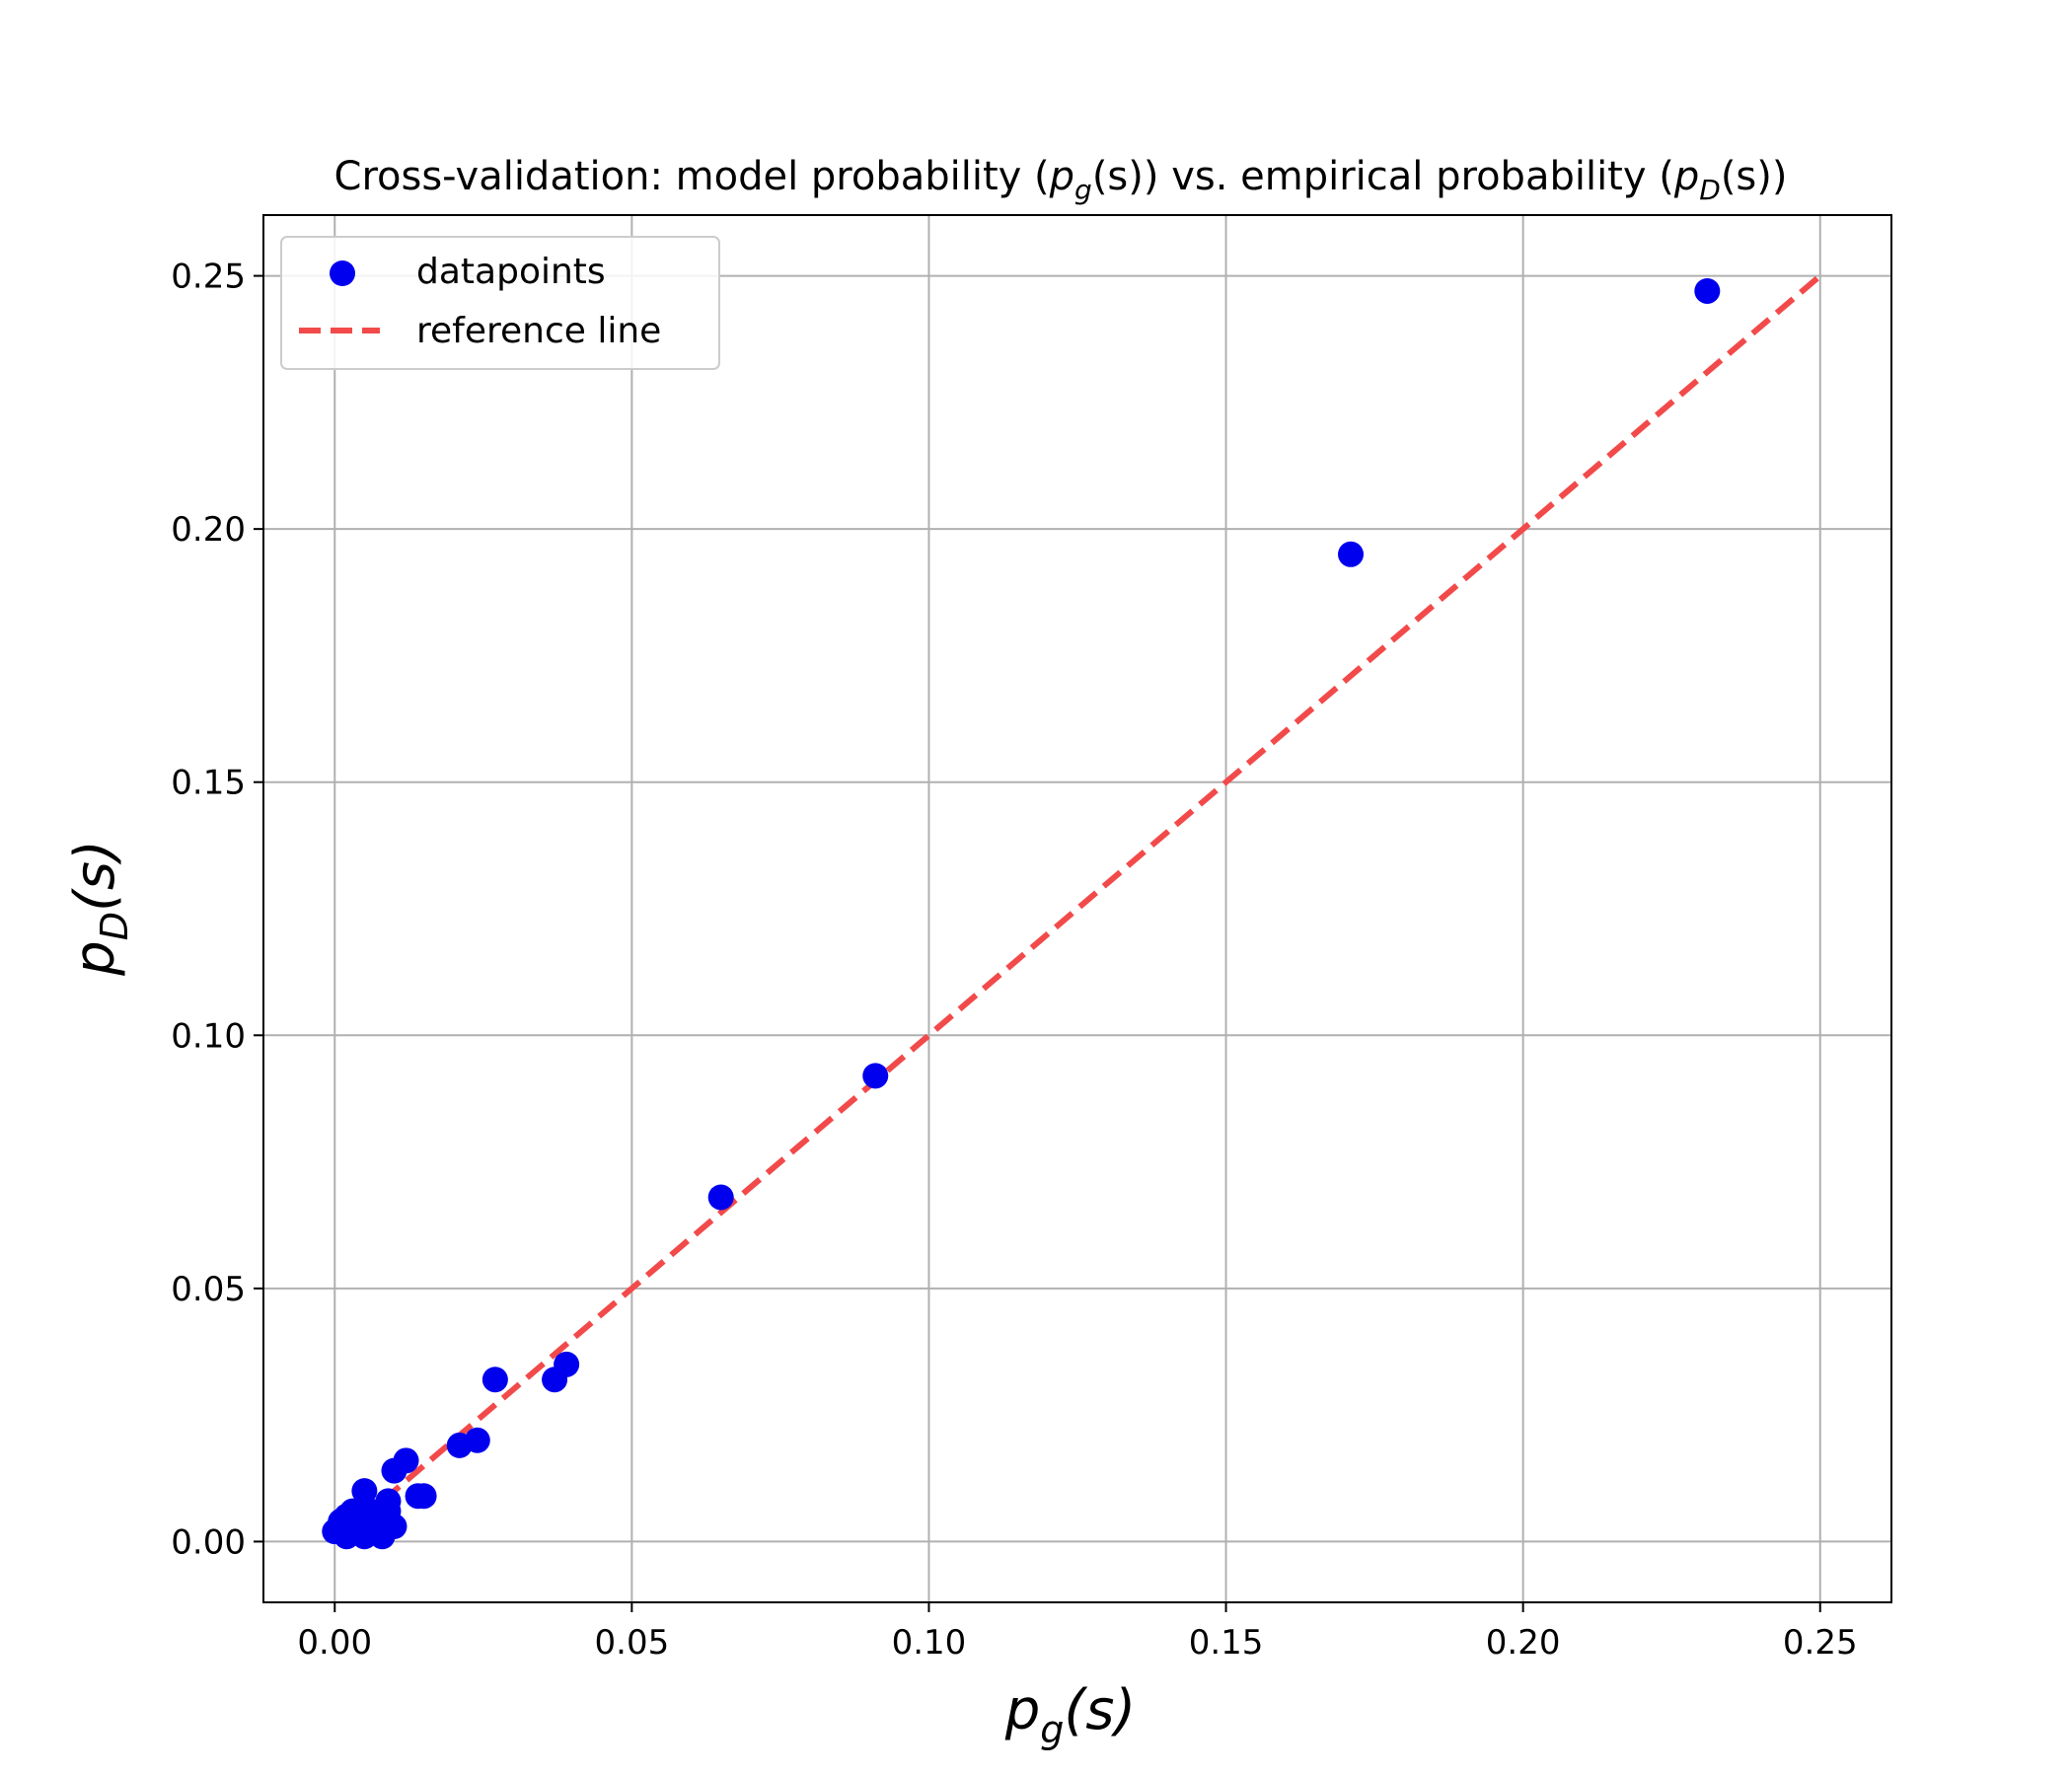  What do you see at coordinates (209, 277) in the screenshot?
I see `y-tick-label: 0.25` at bounding box center [209, 277].